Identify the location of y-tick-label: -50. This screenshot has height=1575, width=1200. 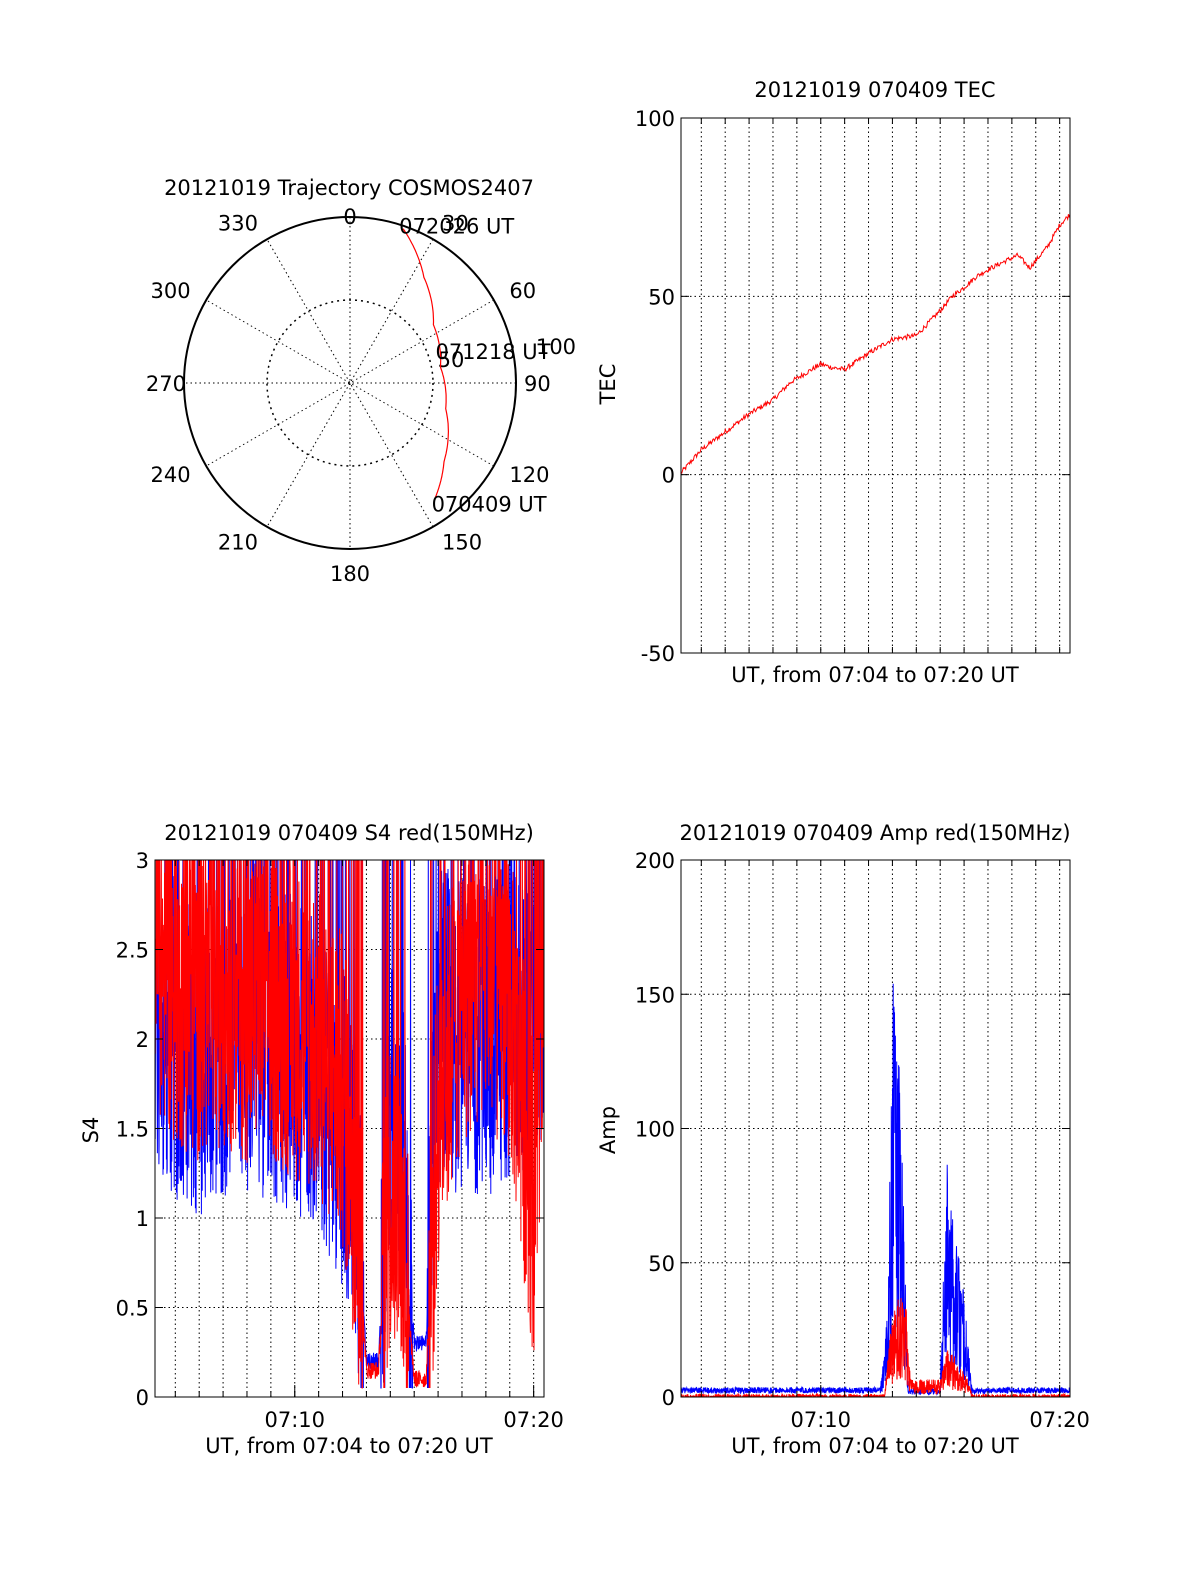
(658, 654).